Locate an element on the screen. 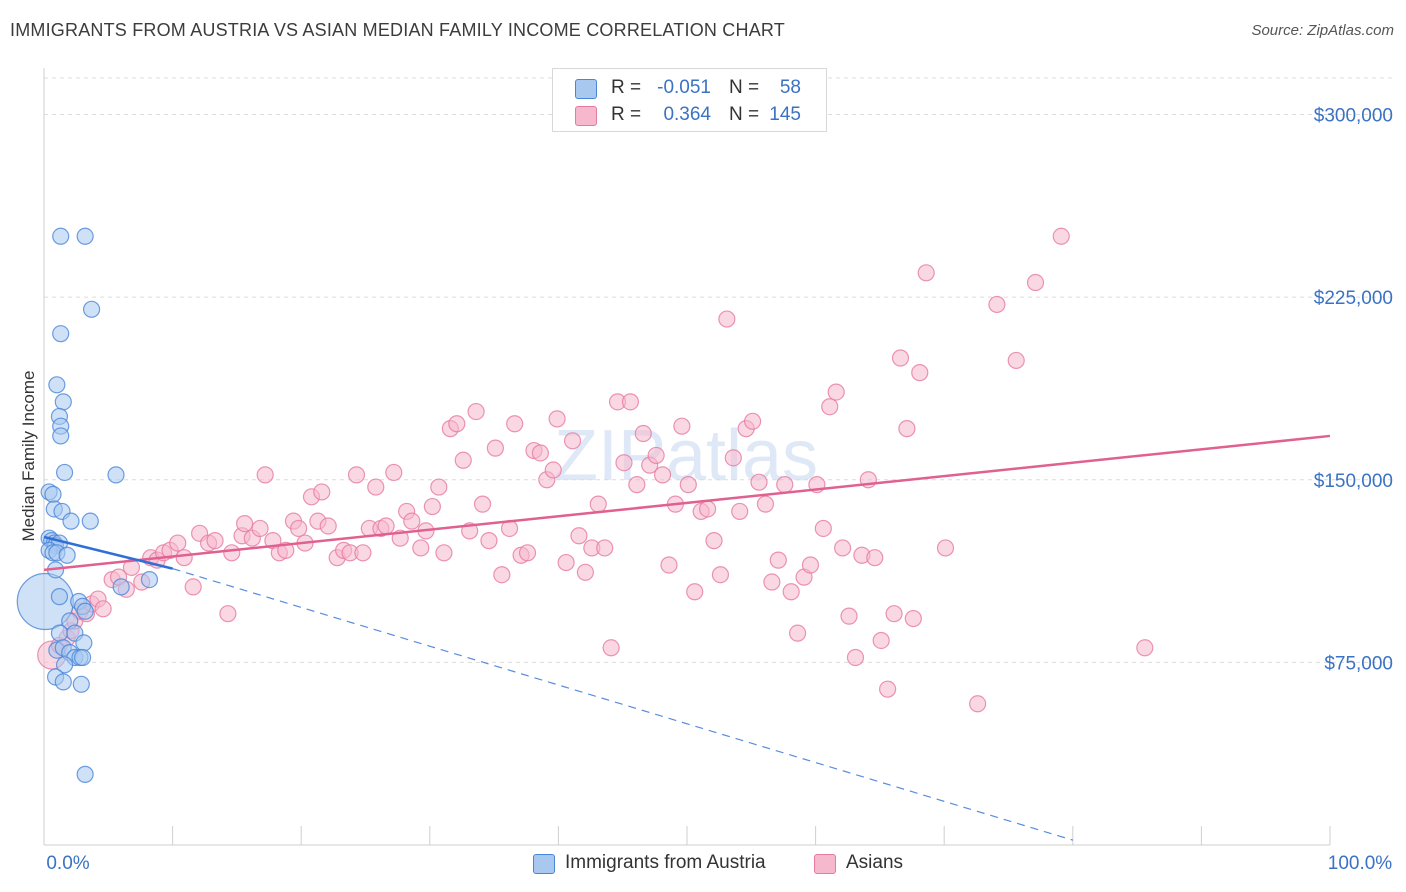 The height and width of the screenshot is (892, 1406). y-tick-label: $150,000 is located at coordinates (1353, 481).